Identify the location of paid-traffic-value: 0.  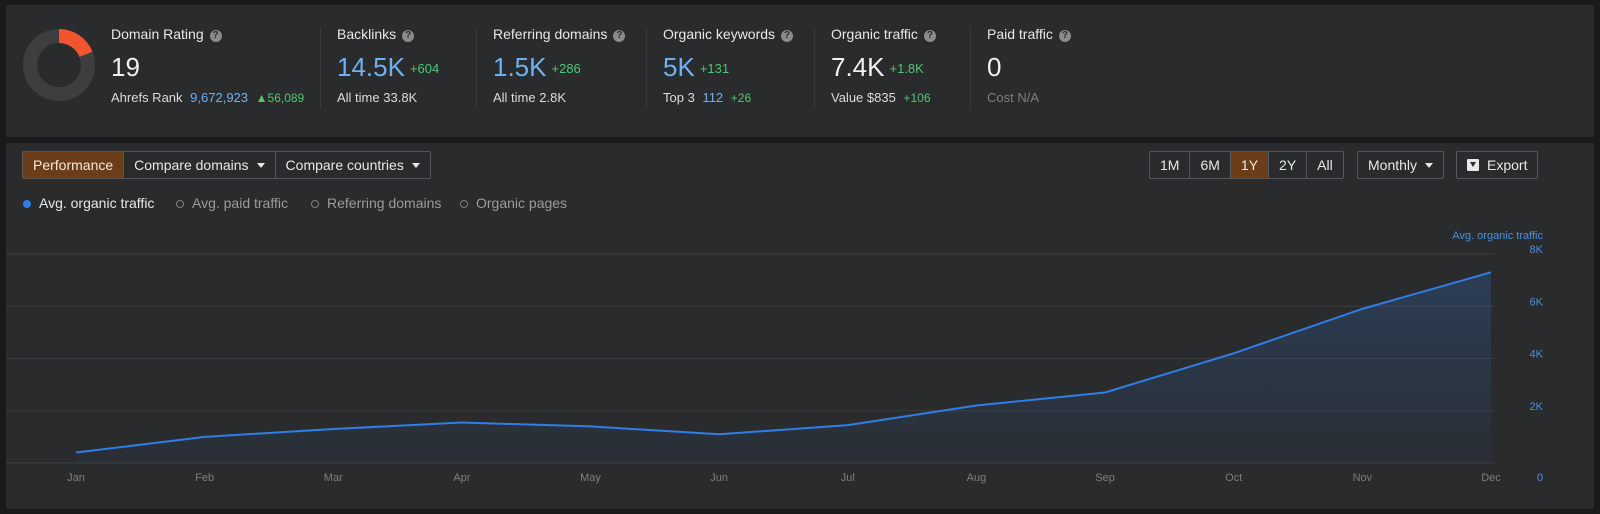
(994, 67).